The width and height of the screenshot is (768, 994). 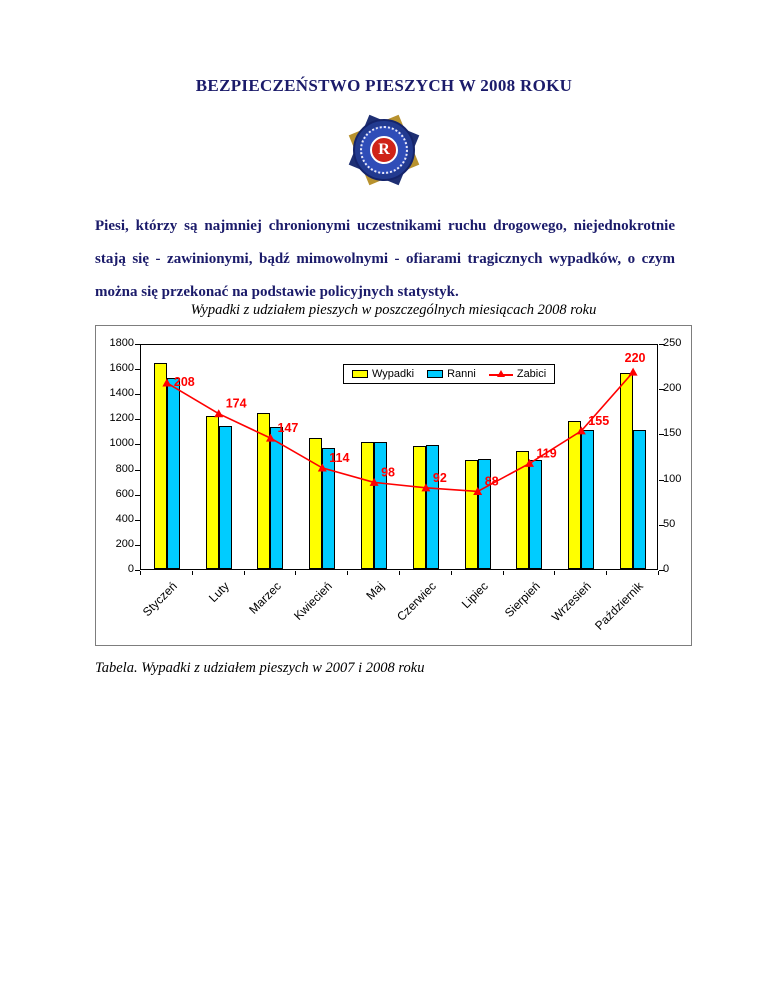 I want to click on zabici-line-series: 208 174 147 114 98 92 88 119 155 220, so click(x=404, y=423).